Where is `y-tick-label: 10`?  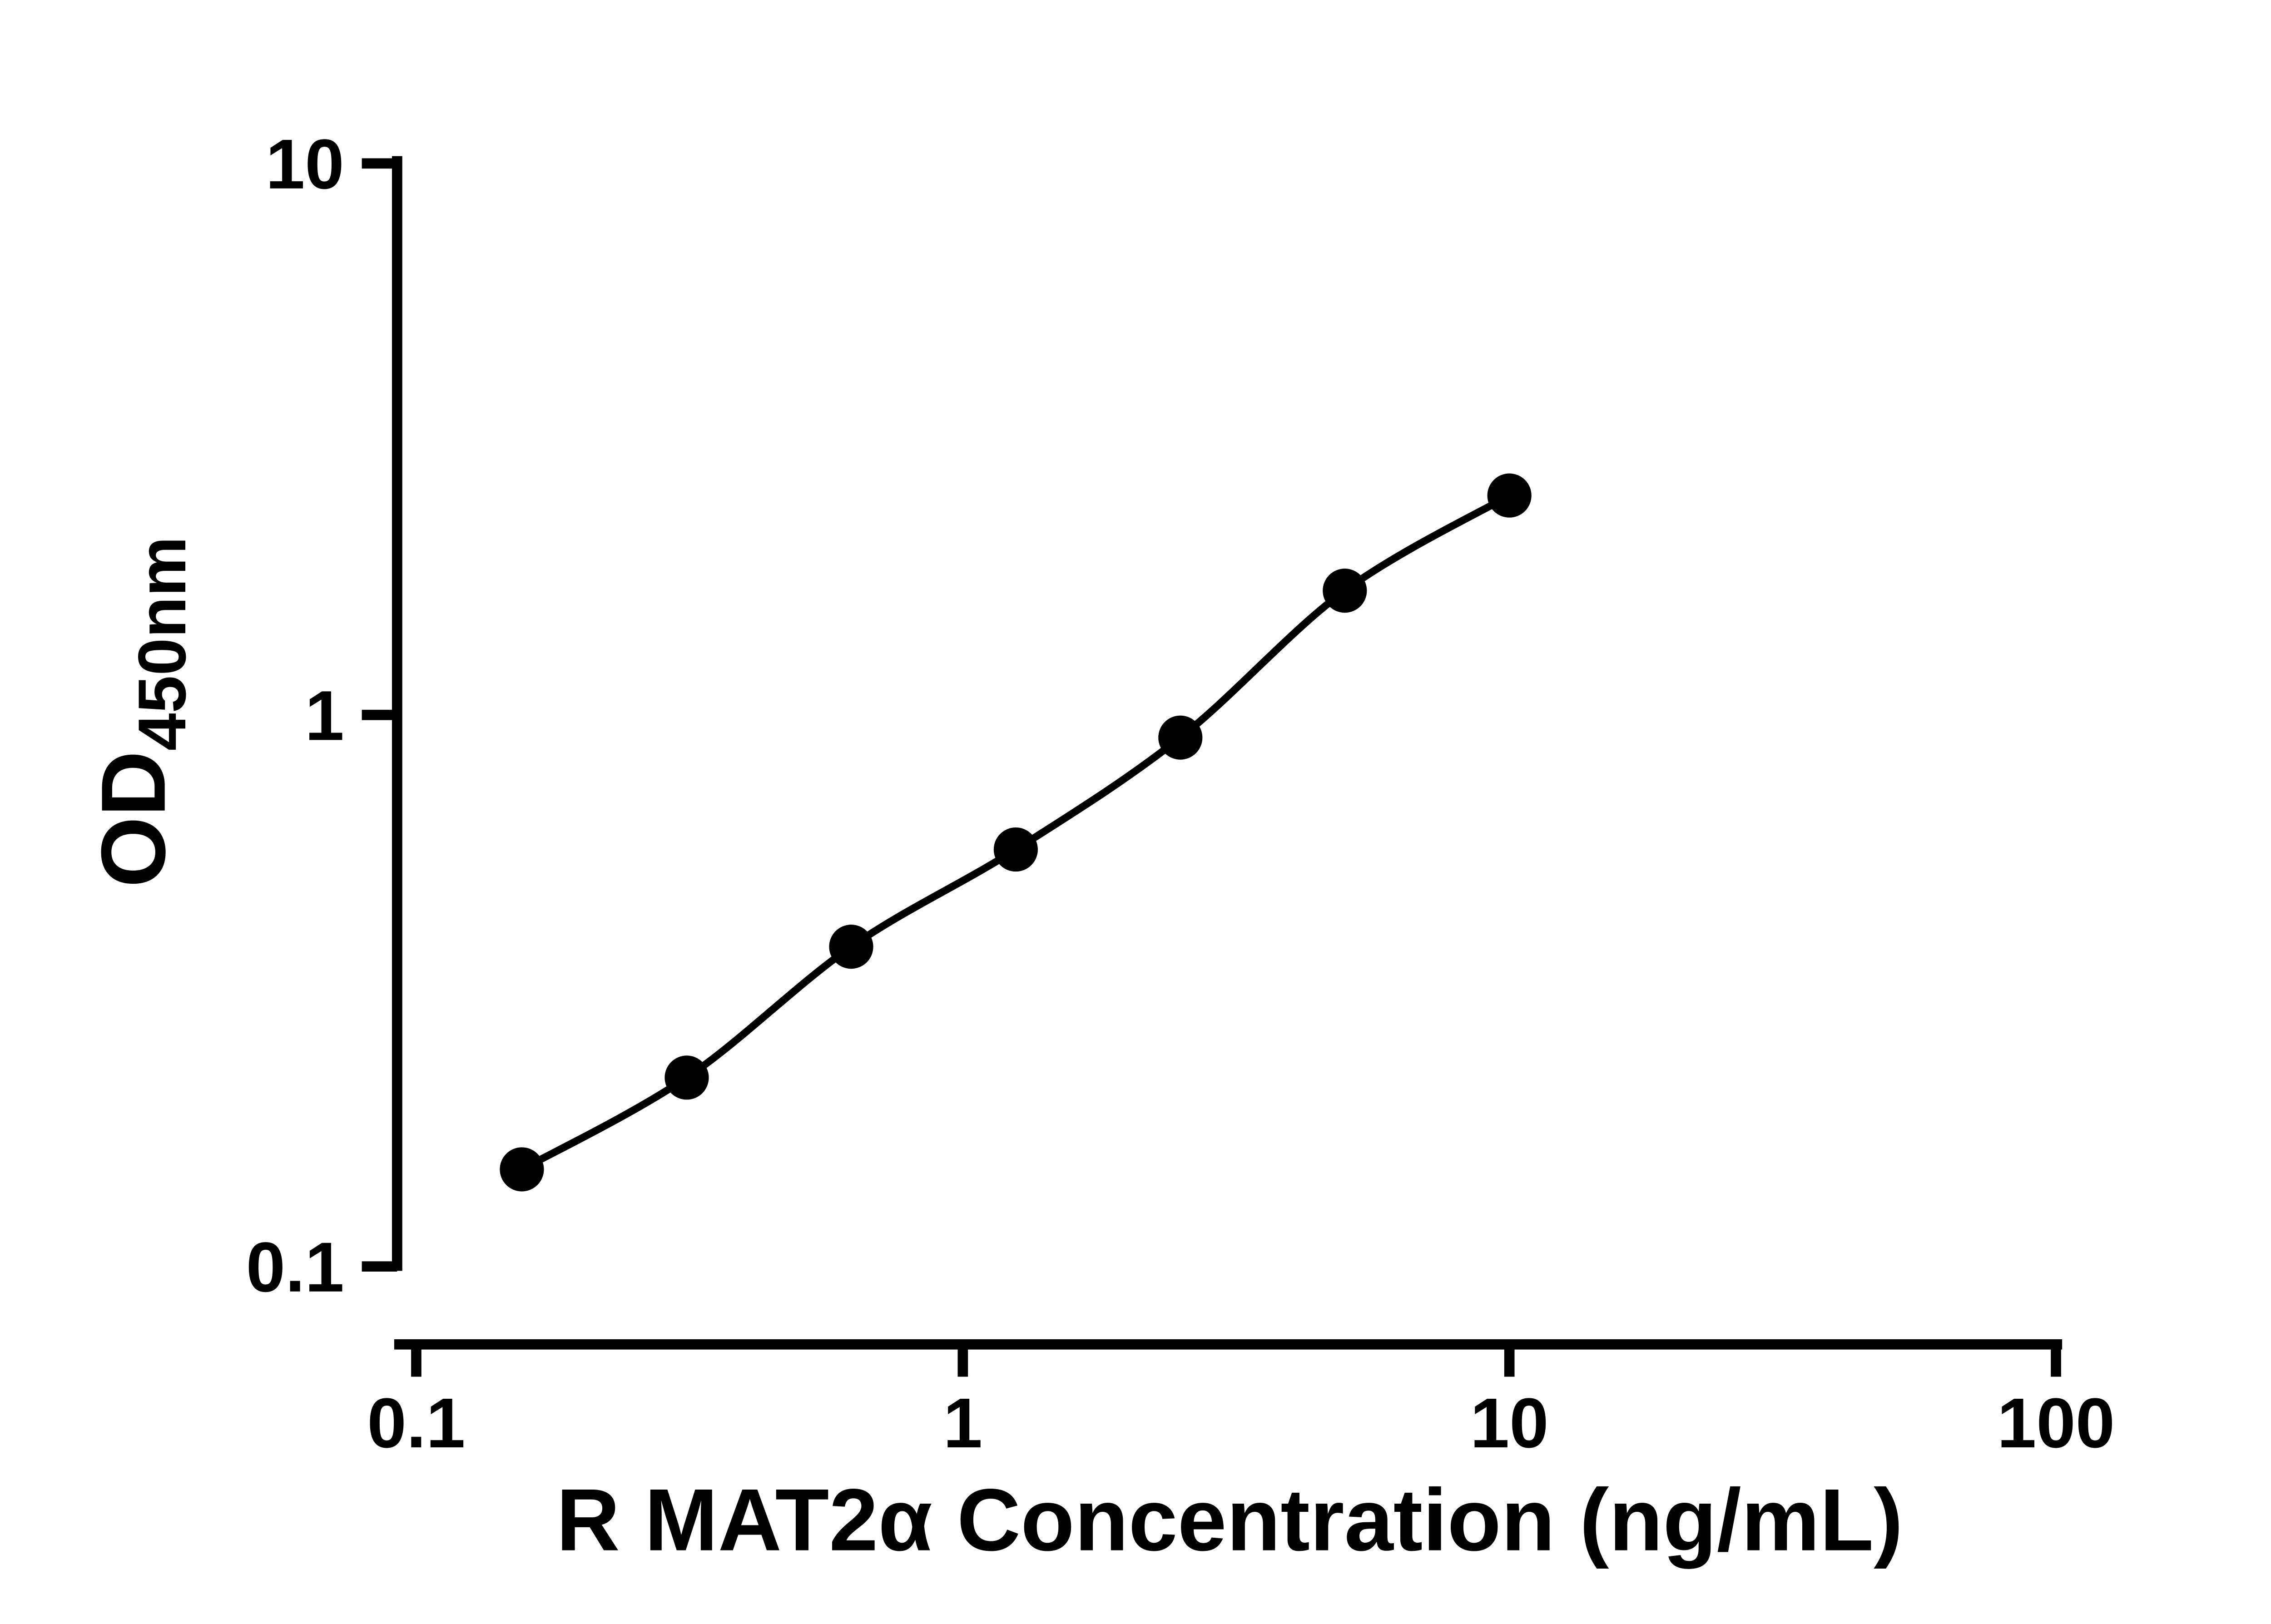
y-tick-label: 10 is located at coordinates (305, 163).